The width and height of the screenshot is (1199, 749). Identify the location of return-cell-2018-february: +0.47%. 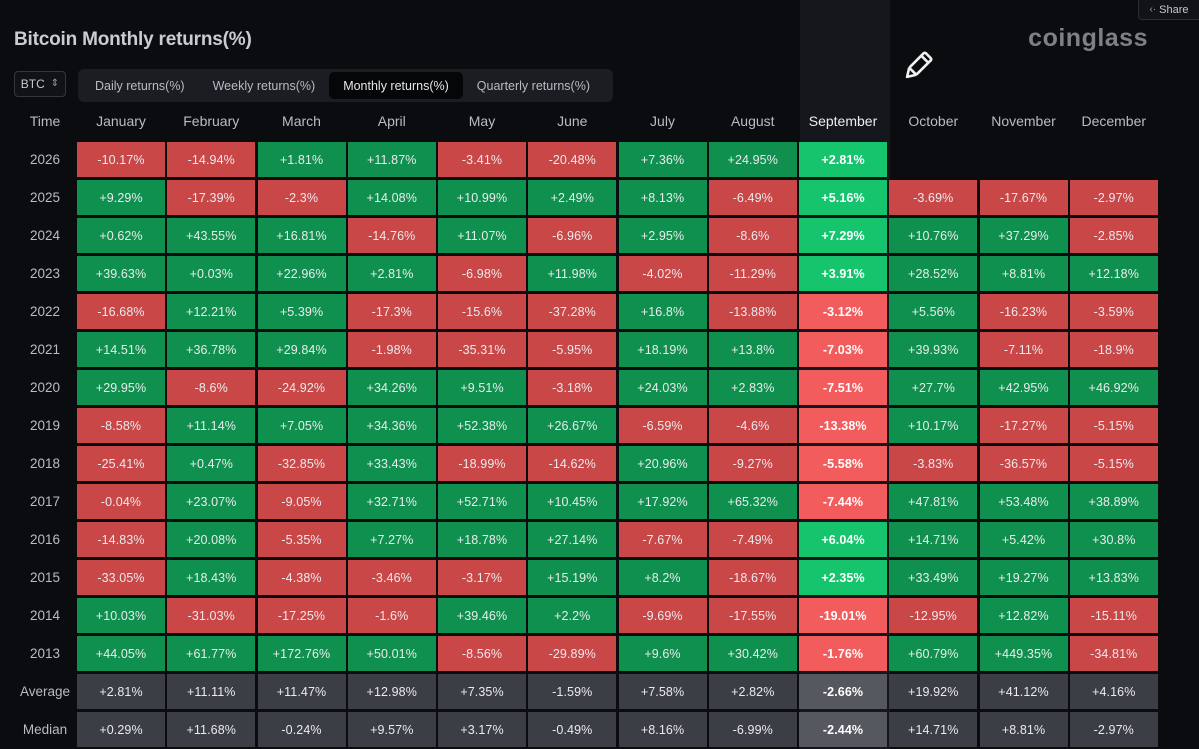
(211, 463).